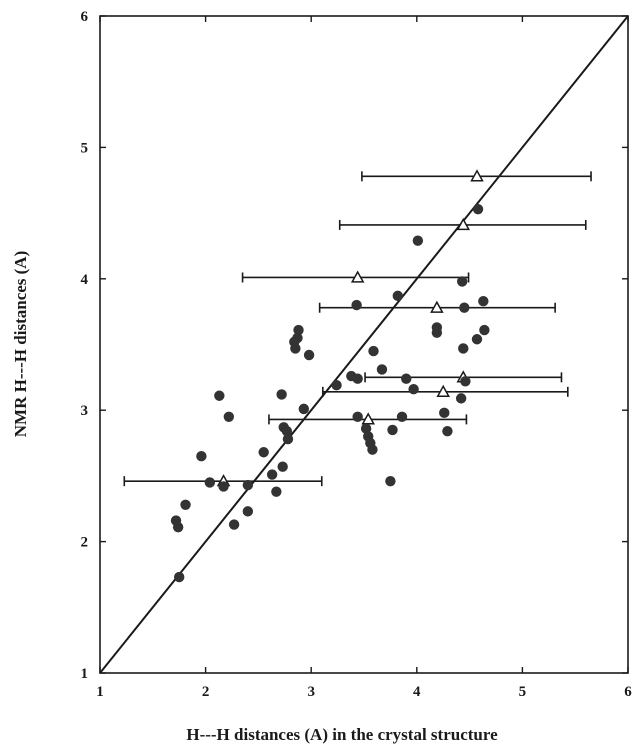 This screenshot has width=644, height=751. I want to click on y-tick-label: 2, so click(85, 543).